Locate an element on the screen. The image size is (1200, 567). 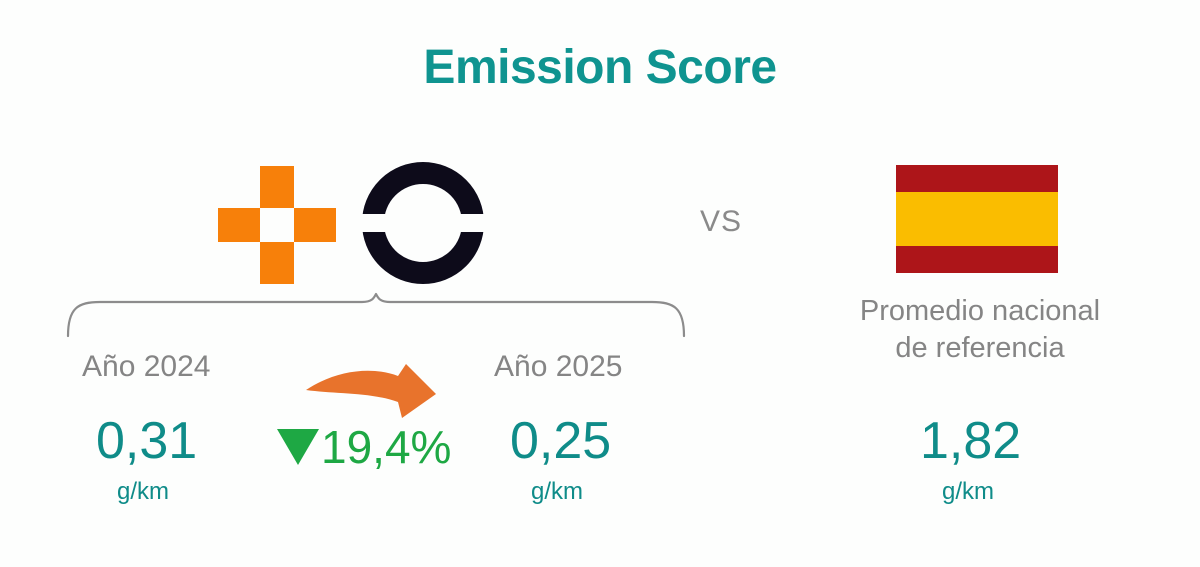
period-value-2025: 0,25 is located at coordinates (561, 441).